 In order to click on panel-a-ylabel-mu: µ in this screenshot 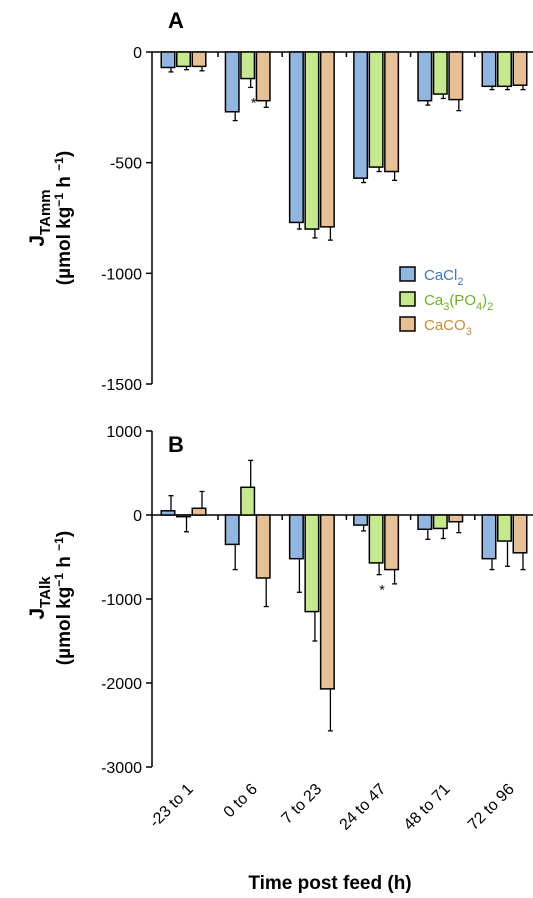, I will do `click(64, 273)`.